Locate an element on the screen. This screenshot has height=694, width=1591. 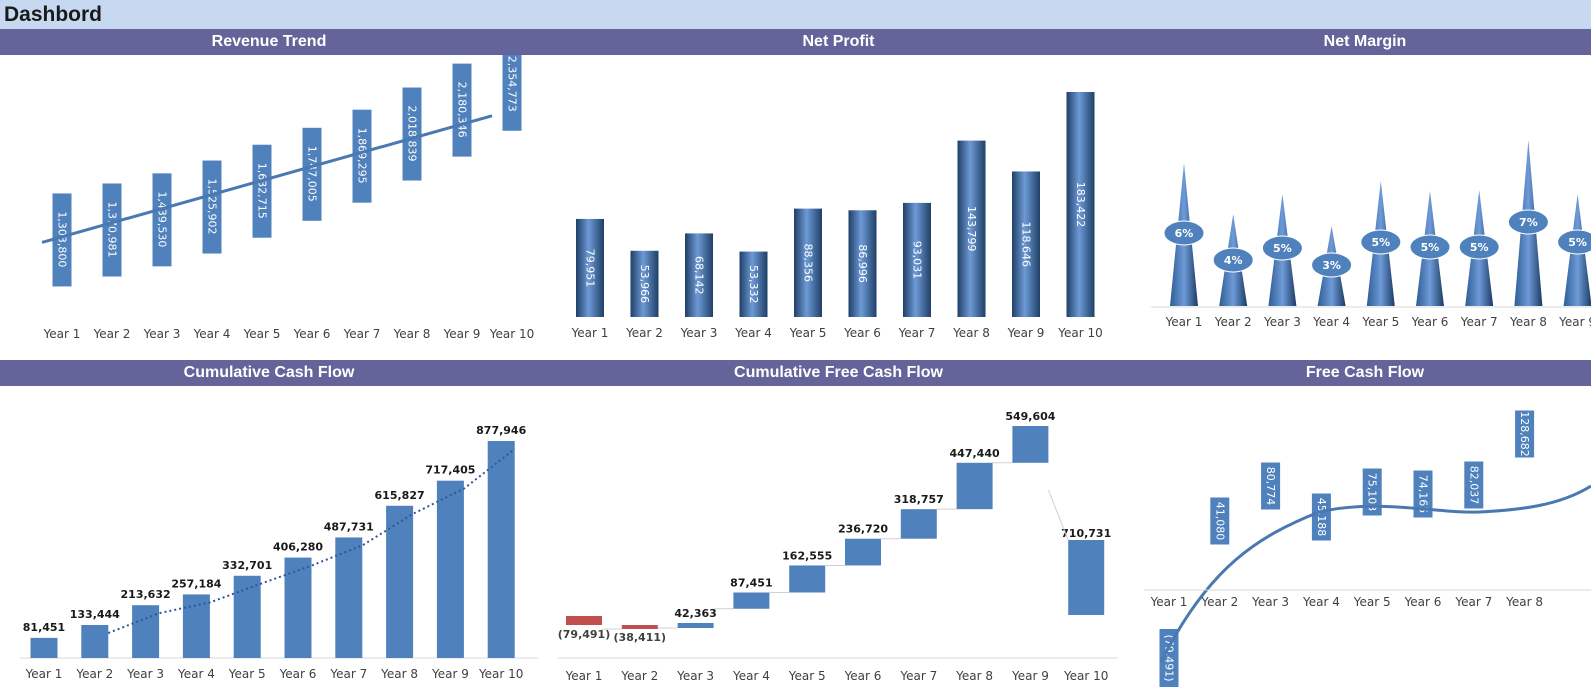
data-label: 118,646 is located at coordinates (1026, 243).